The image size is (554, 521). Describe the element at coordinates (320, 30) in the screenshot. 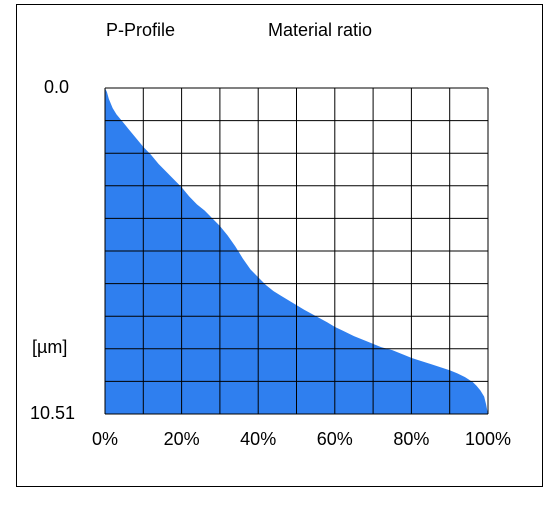

I see `chart-title-right: Material ratio` at that location.